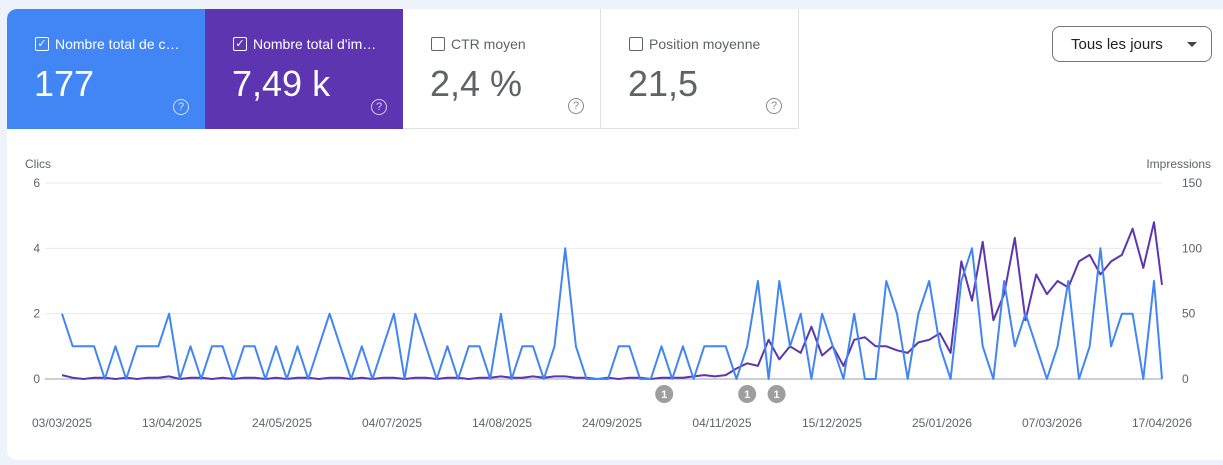 The image size is (1223, 465). Describe the element at coordinates (700, 69) in the screenshot. I see `metric-card-position: Position moyenne 21,5 ?` at that location.